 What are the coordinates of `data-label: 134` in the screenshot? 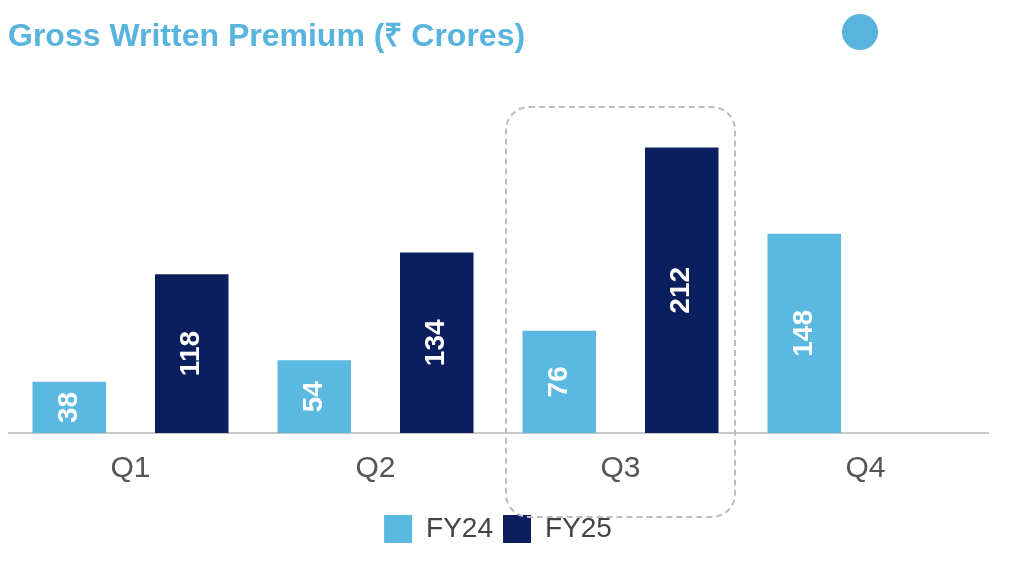 It's located at (435, 343).